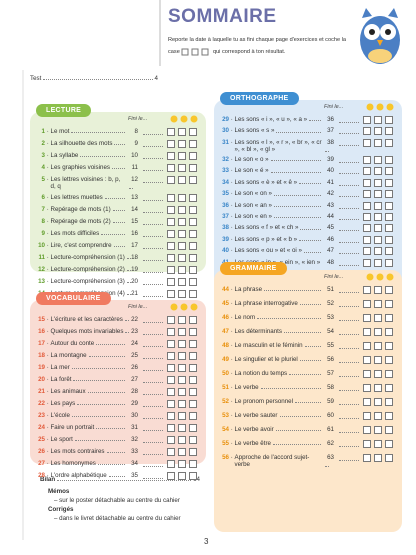  I want to click on item-label-wrap: Les sons « i », « u », « a », so click(279, 119).